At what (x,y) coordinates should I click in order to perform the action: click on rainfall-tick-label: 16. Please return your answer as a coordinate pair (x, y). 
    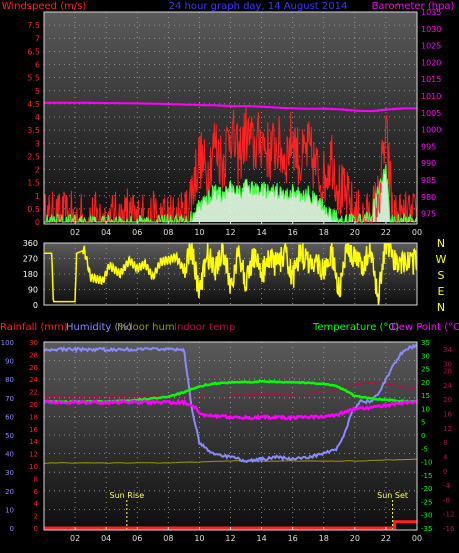
    Looking at the image, I should click on (33, 430).